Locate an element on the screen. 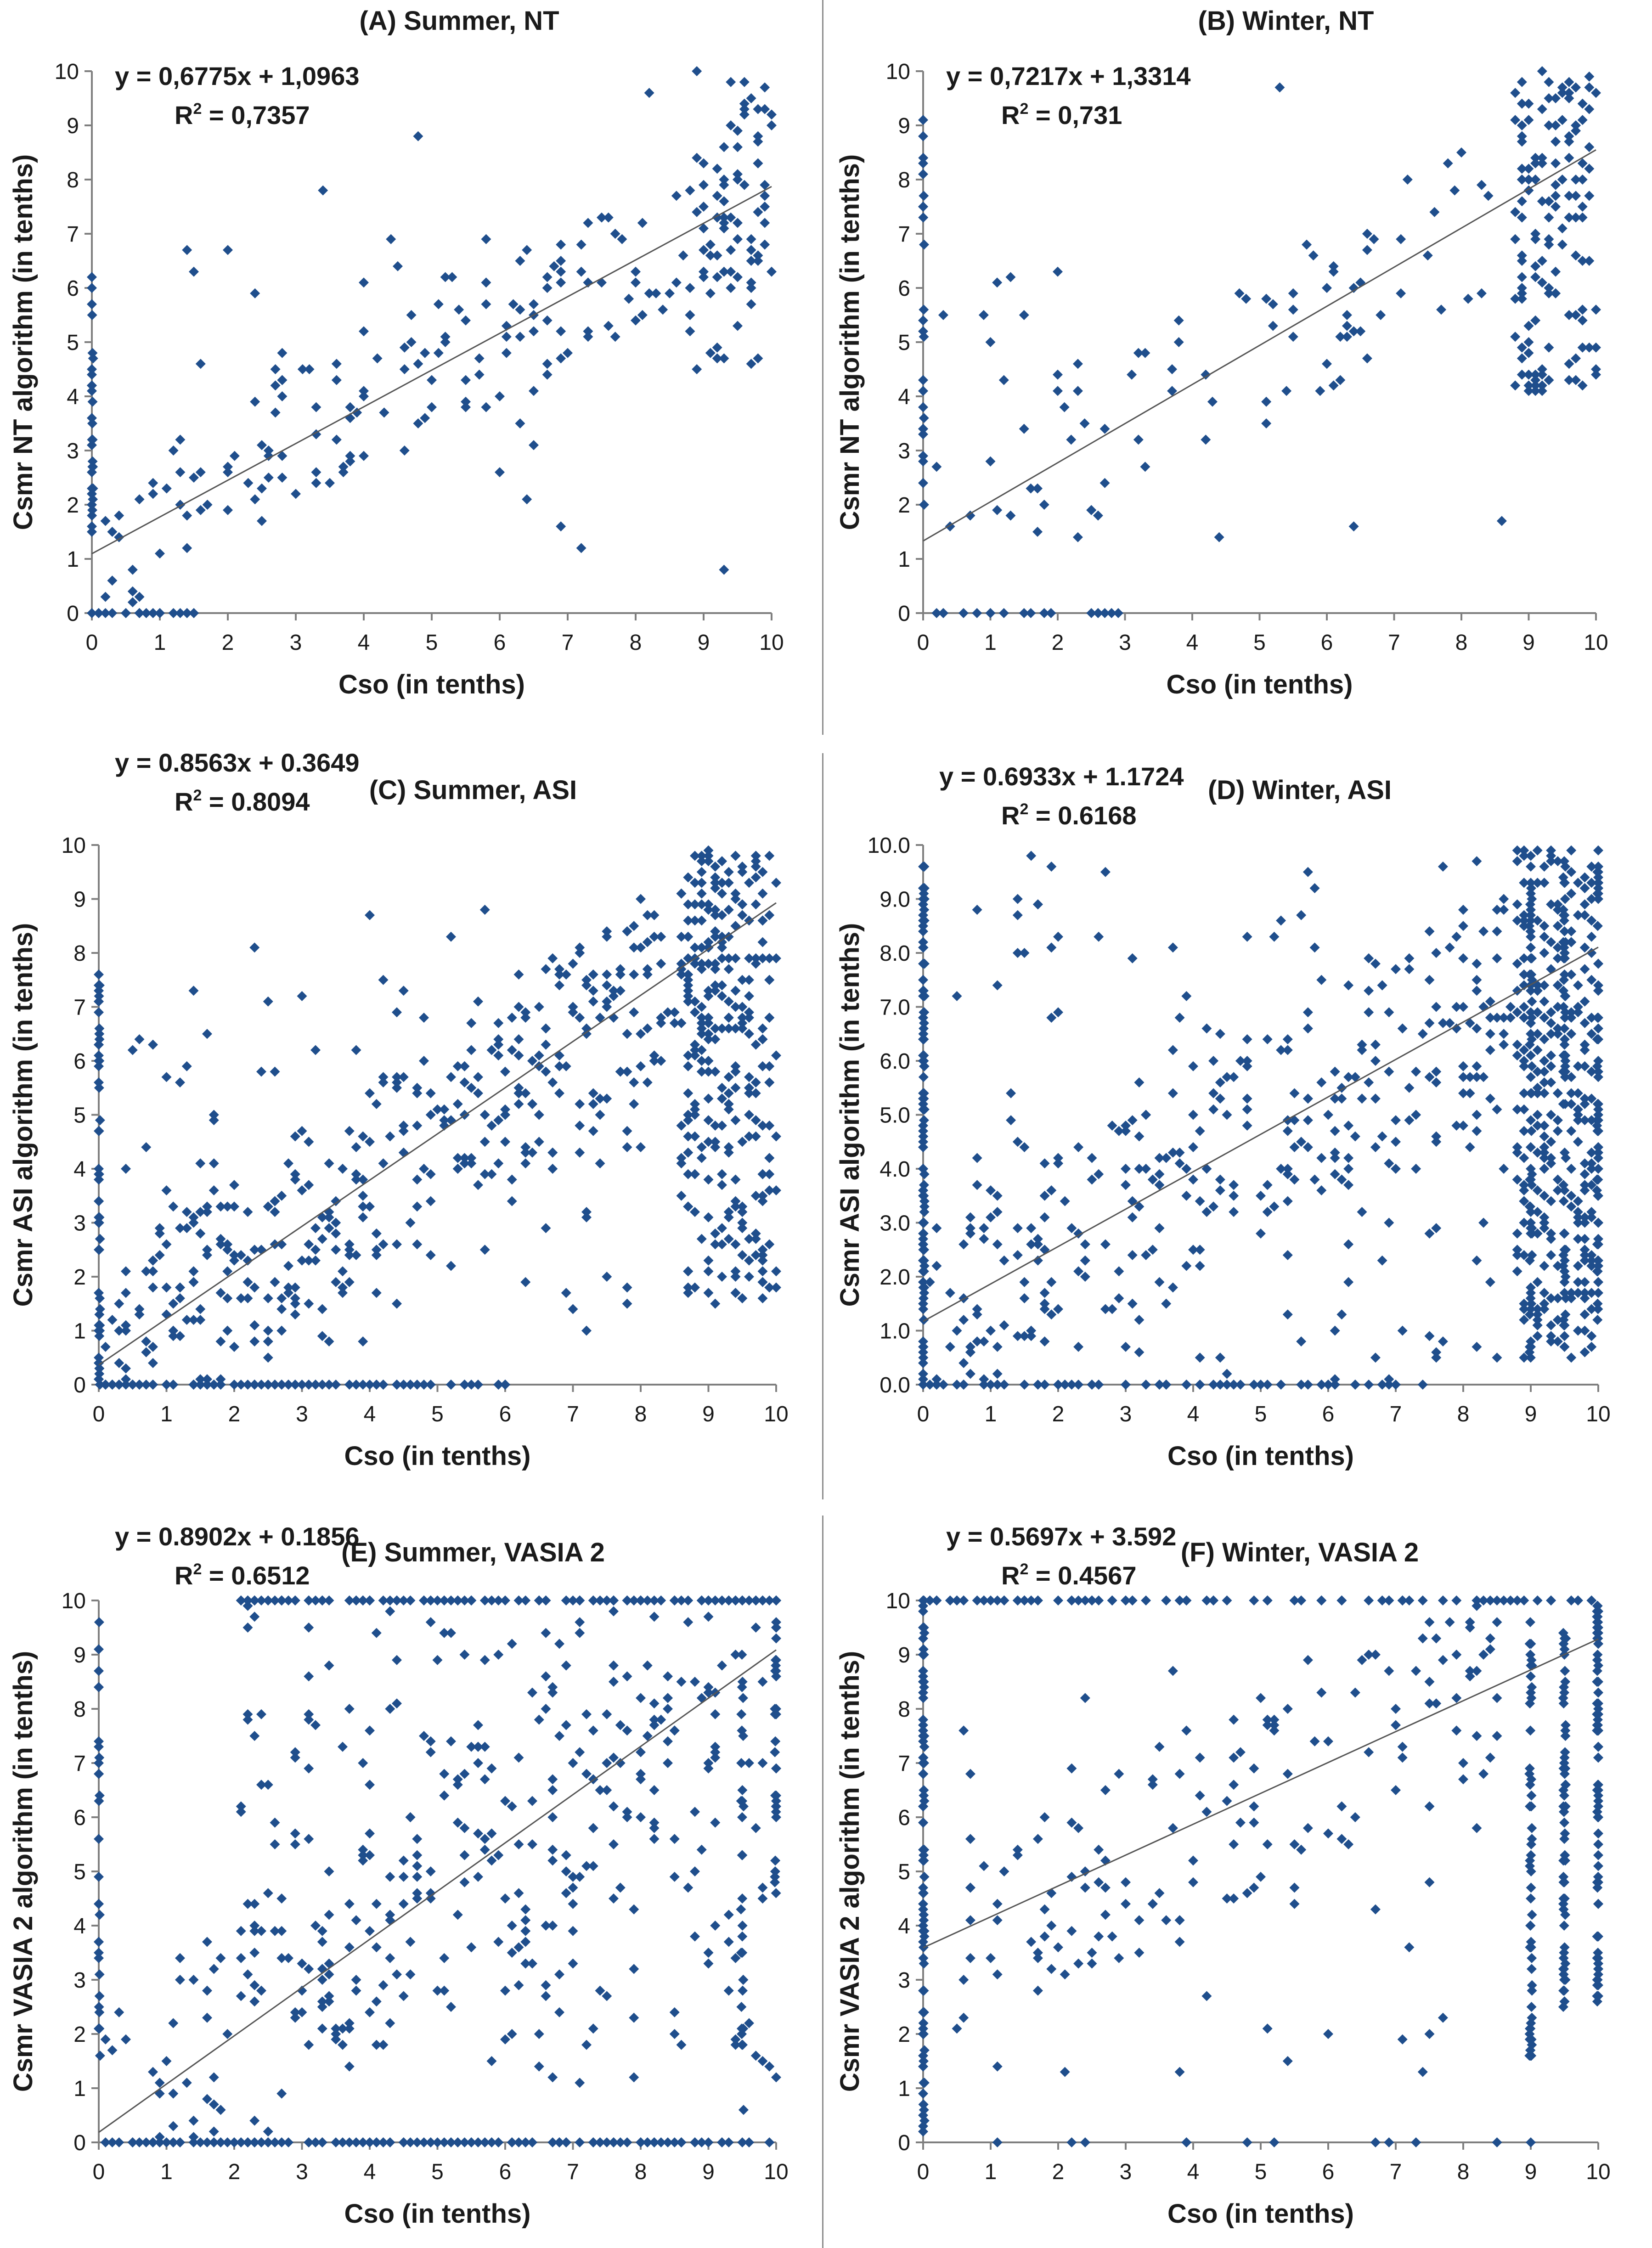 The height and width of the screenshot is (2248, 1652). x-axis-label: Cso (in tenths) is located at coordinates (1261, 2214).